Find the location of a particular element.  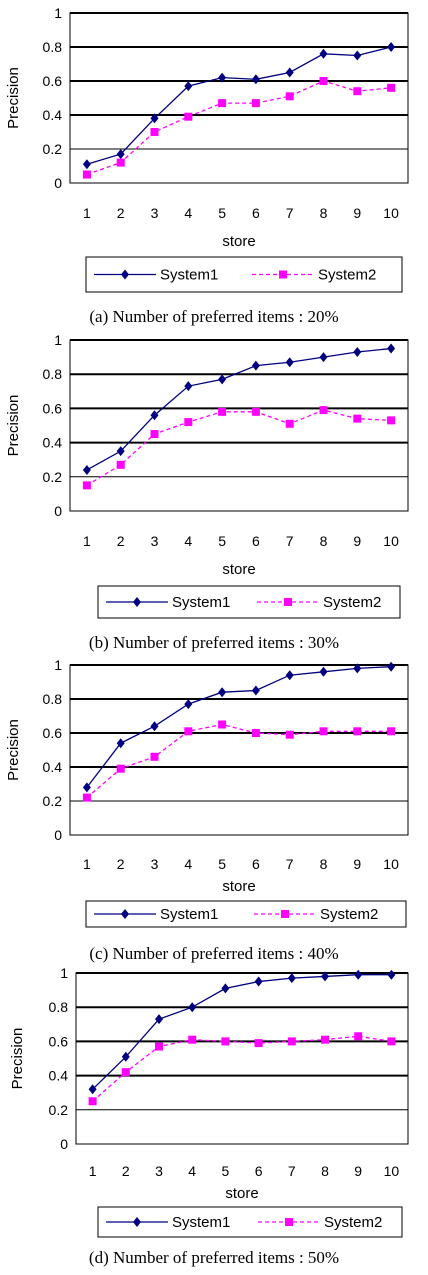

legend-label-system2: System2 is located at coordinates (353, 1222).